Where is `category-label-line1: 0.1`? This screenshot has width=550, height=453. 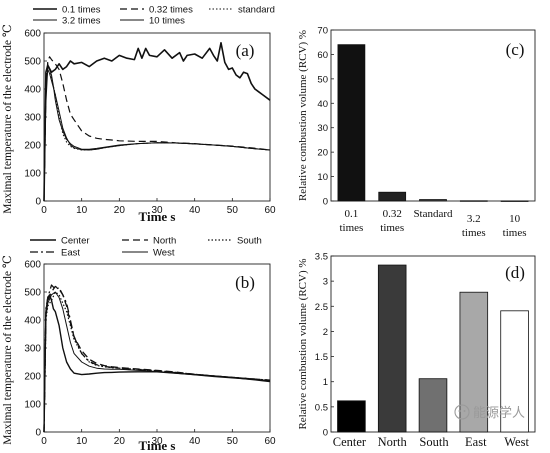
category-label-line1: 0.1 is located at coordinates (352, 214).